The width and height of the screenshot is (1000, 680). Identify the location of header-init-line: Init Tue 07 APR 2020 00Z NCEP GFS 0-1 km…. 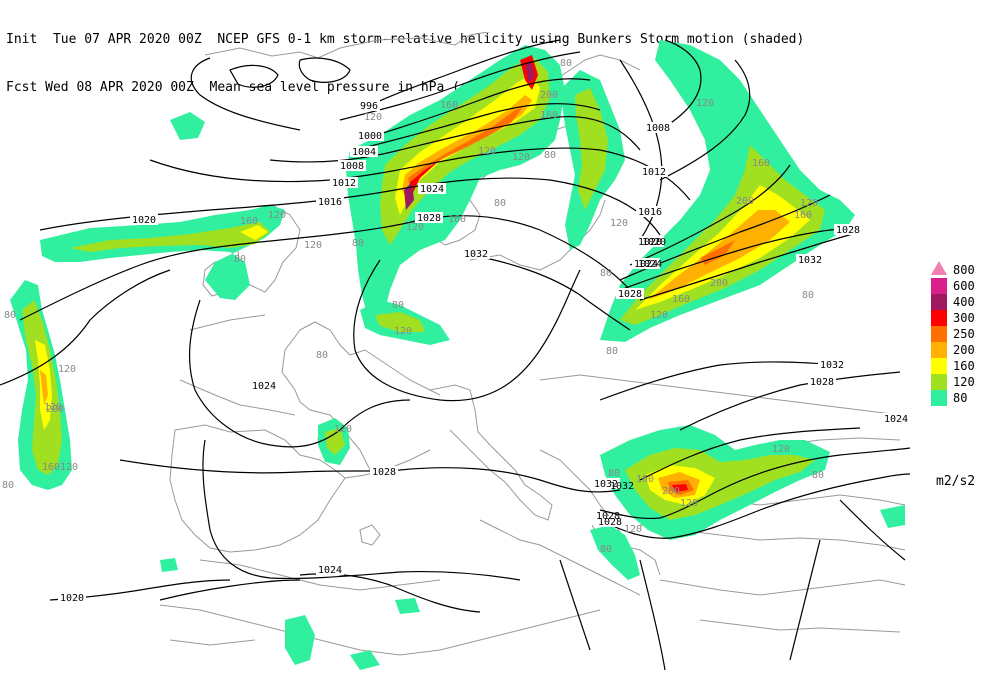
(405, 39).